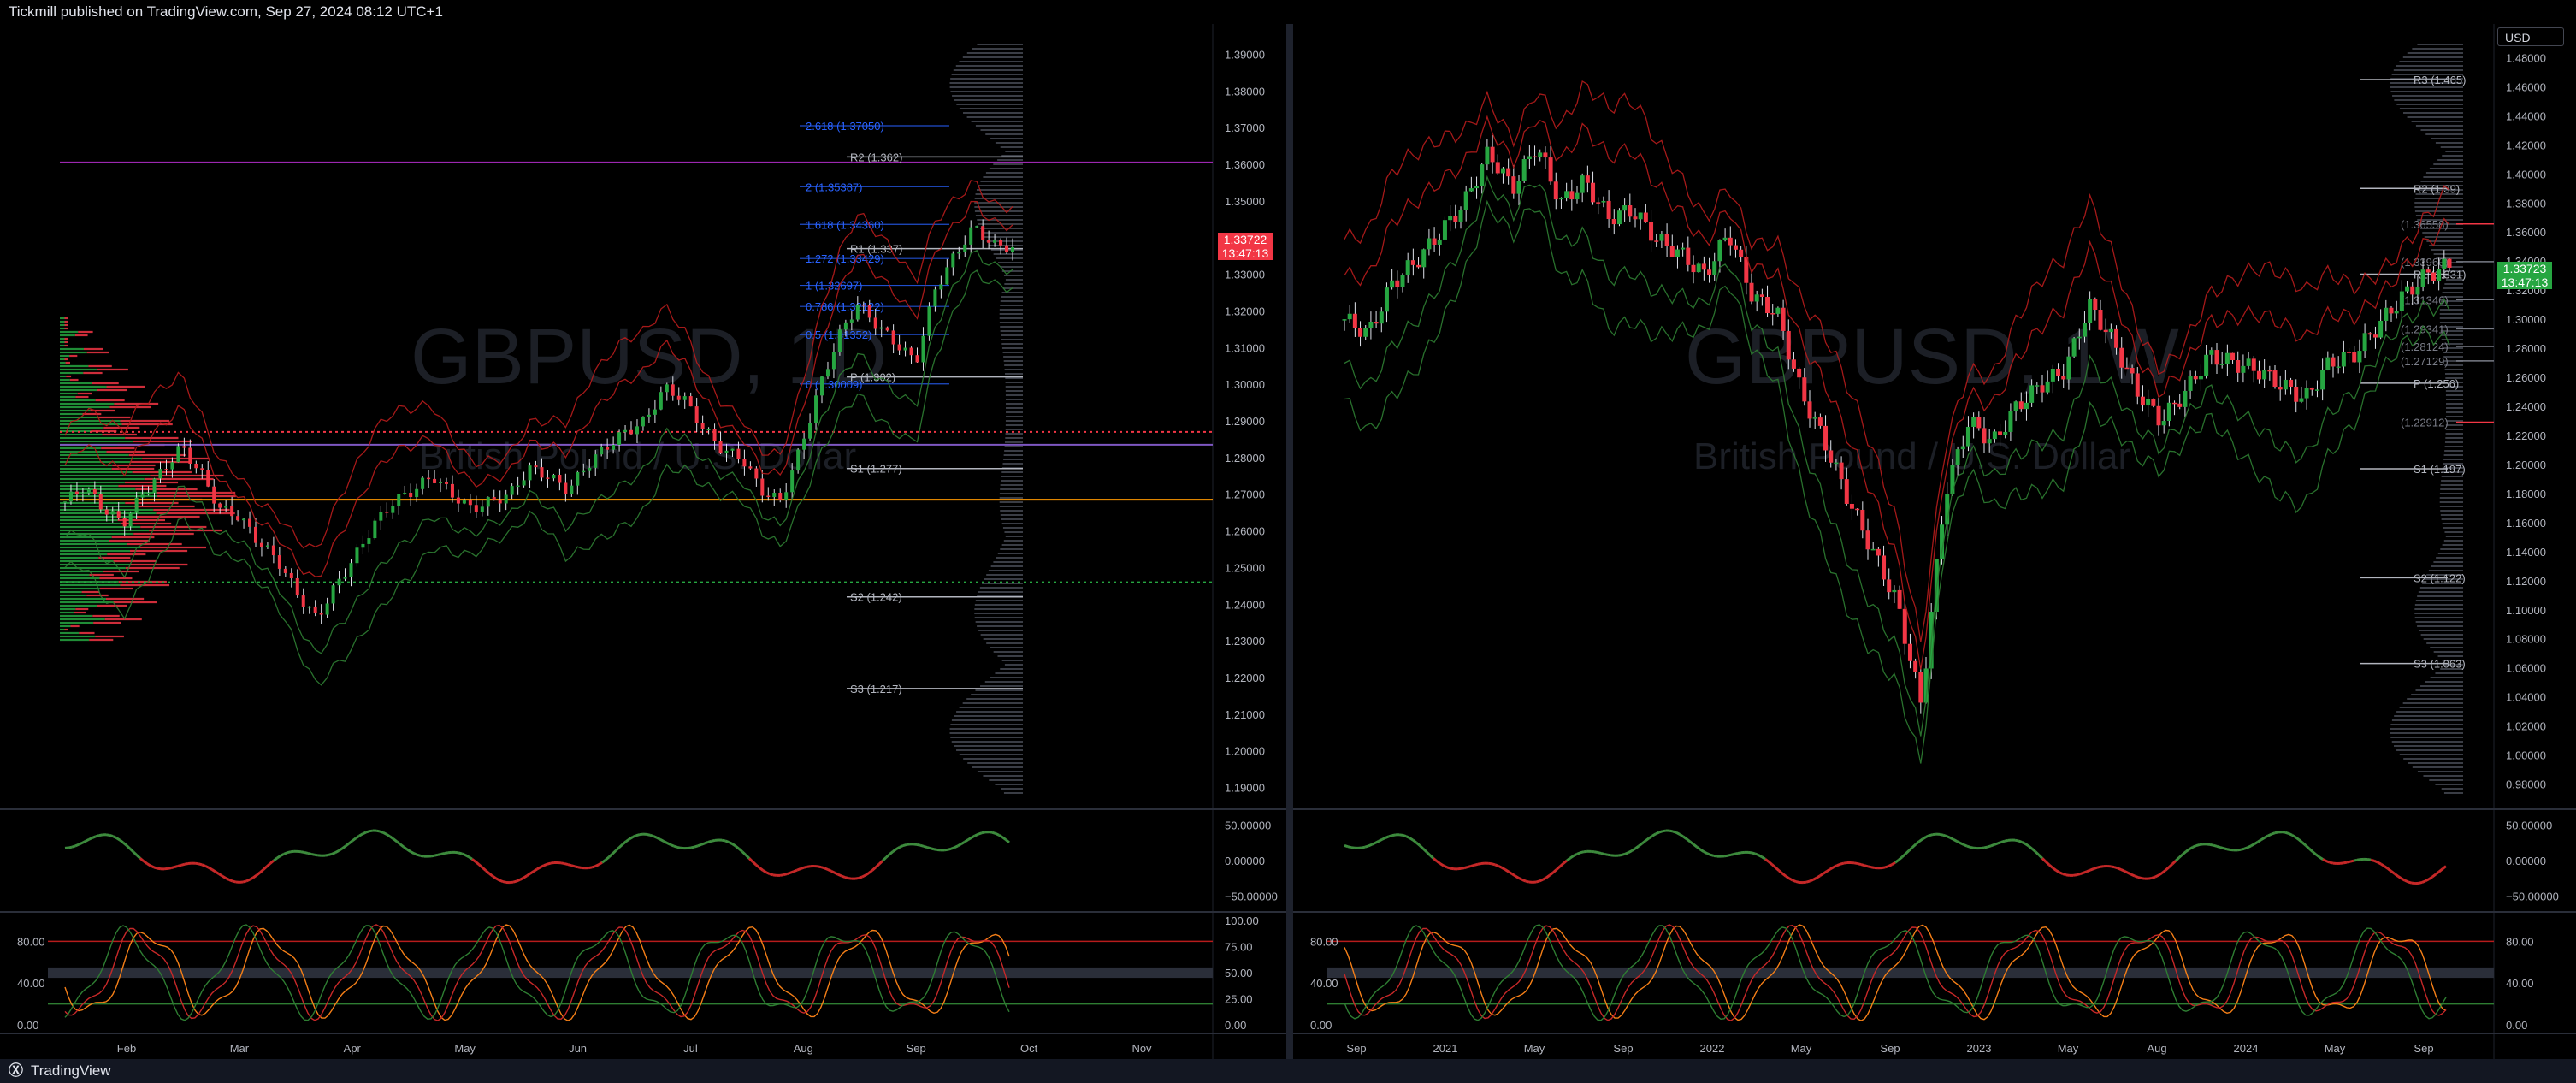  What do you see at coordinates (1239, 973) in the screenshot?
I see `stoch-right-tick-label: 50.00` at bounding box center [1239, 973].